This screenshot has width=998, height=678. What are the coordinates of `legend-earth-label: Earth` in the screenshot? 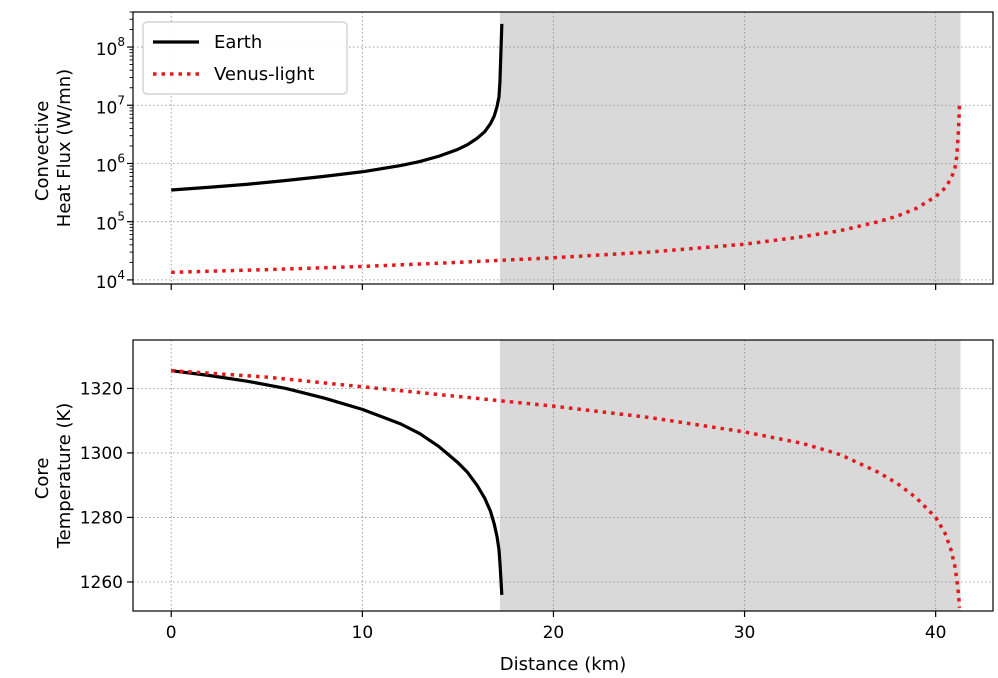 It's located at (238, 42).